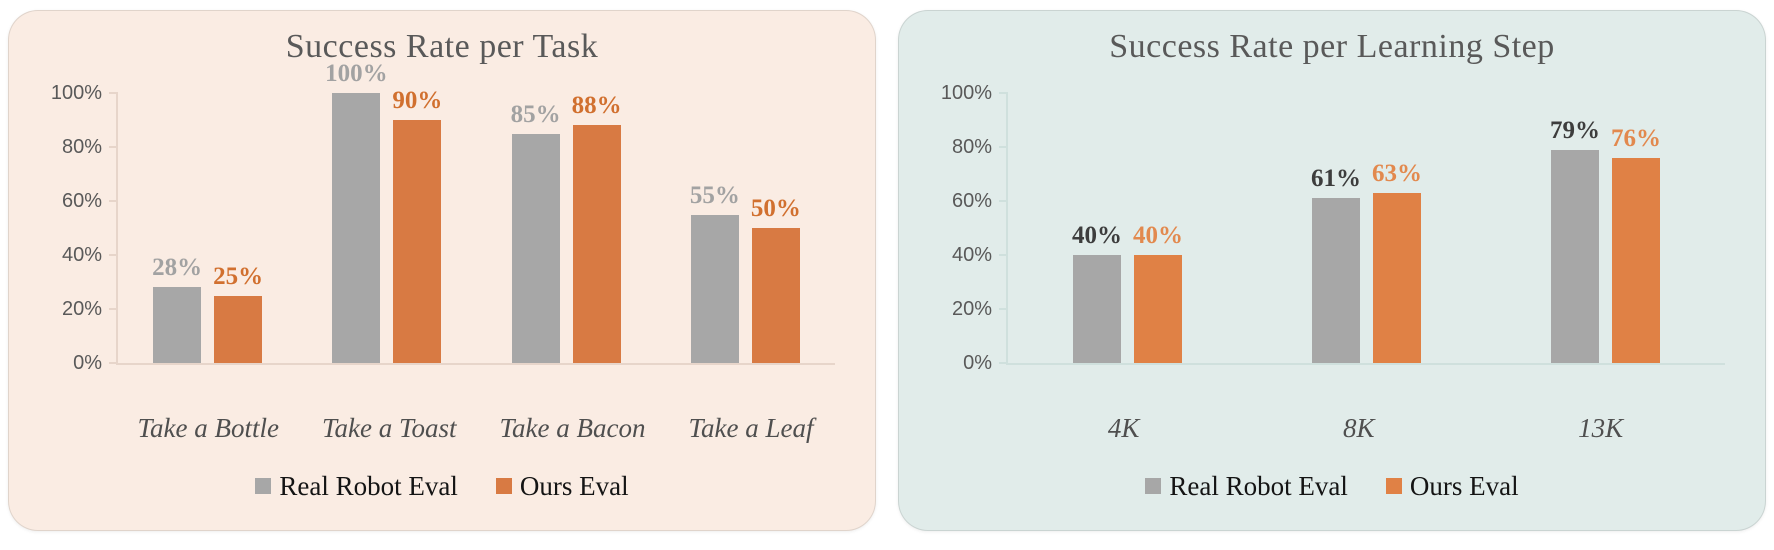  I want to click on bar-group: 61% 63%, so click(1366, 228).